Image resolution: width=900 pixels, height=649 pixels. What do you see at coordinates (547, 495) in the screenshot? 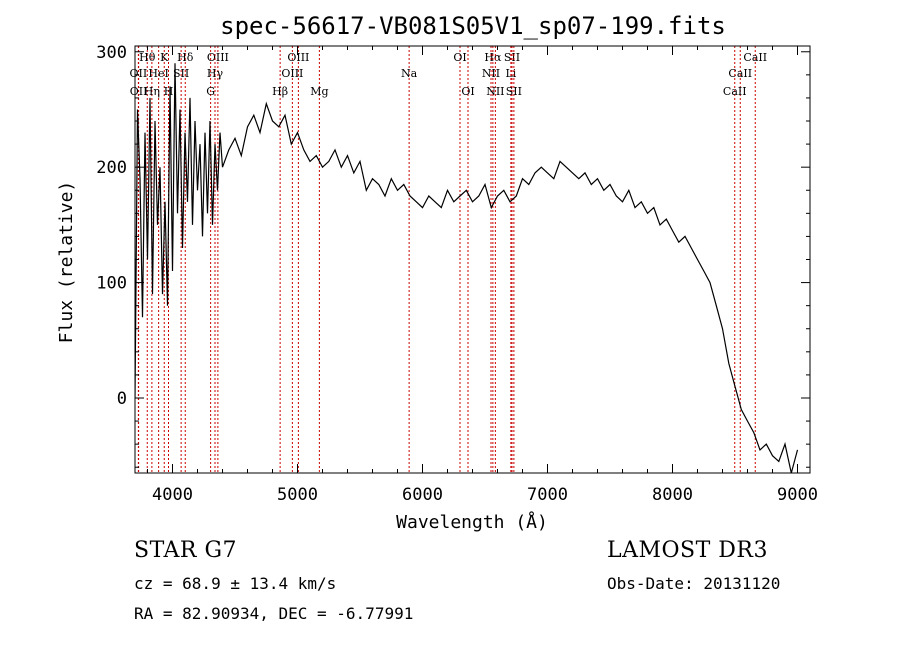
I see `x-tick-label: 7000` at bounding box center [547, 495].